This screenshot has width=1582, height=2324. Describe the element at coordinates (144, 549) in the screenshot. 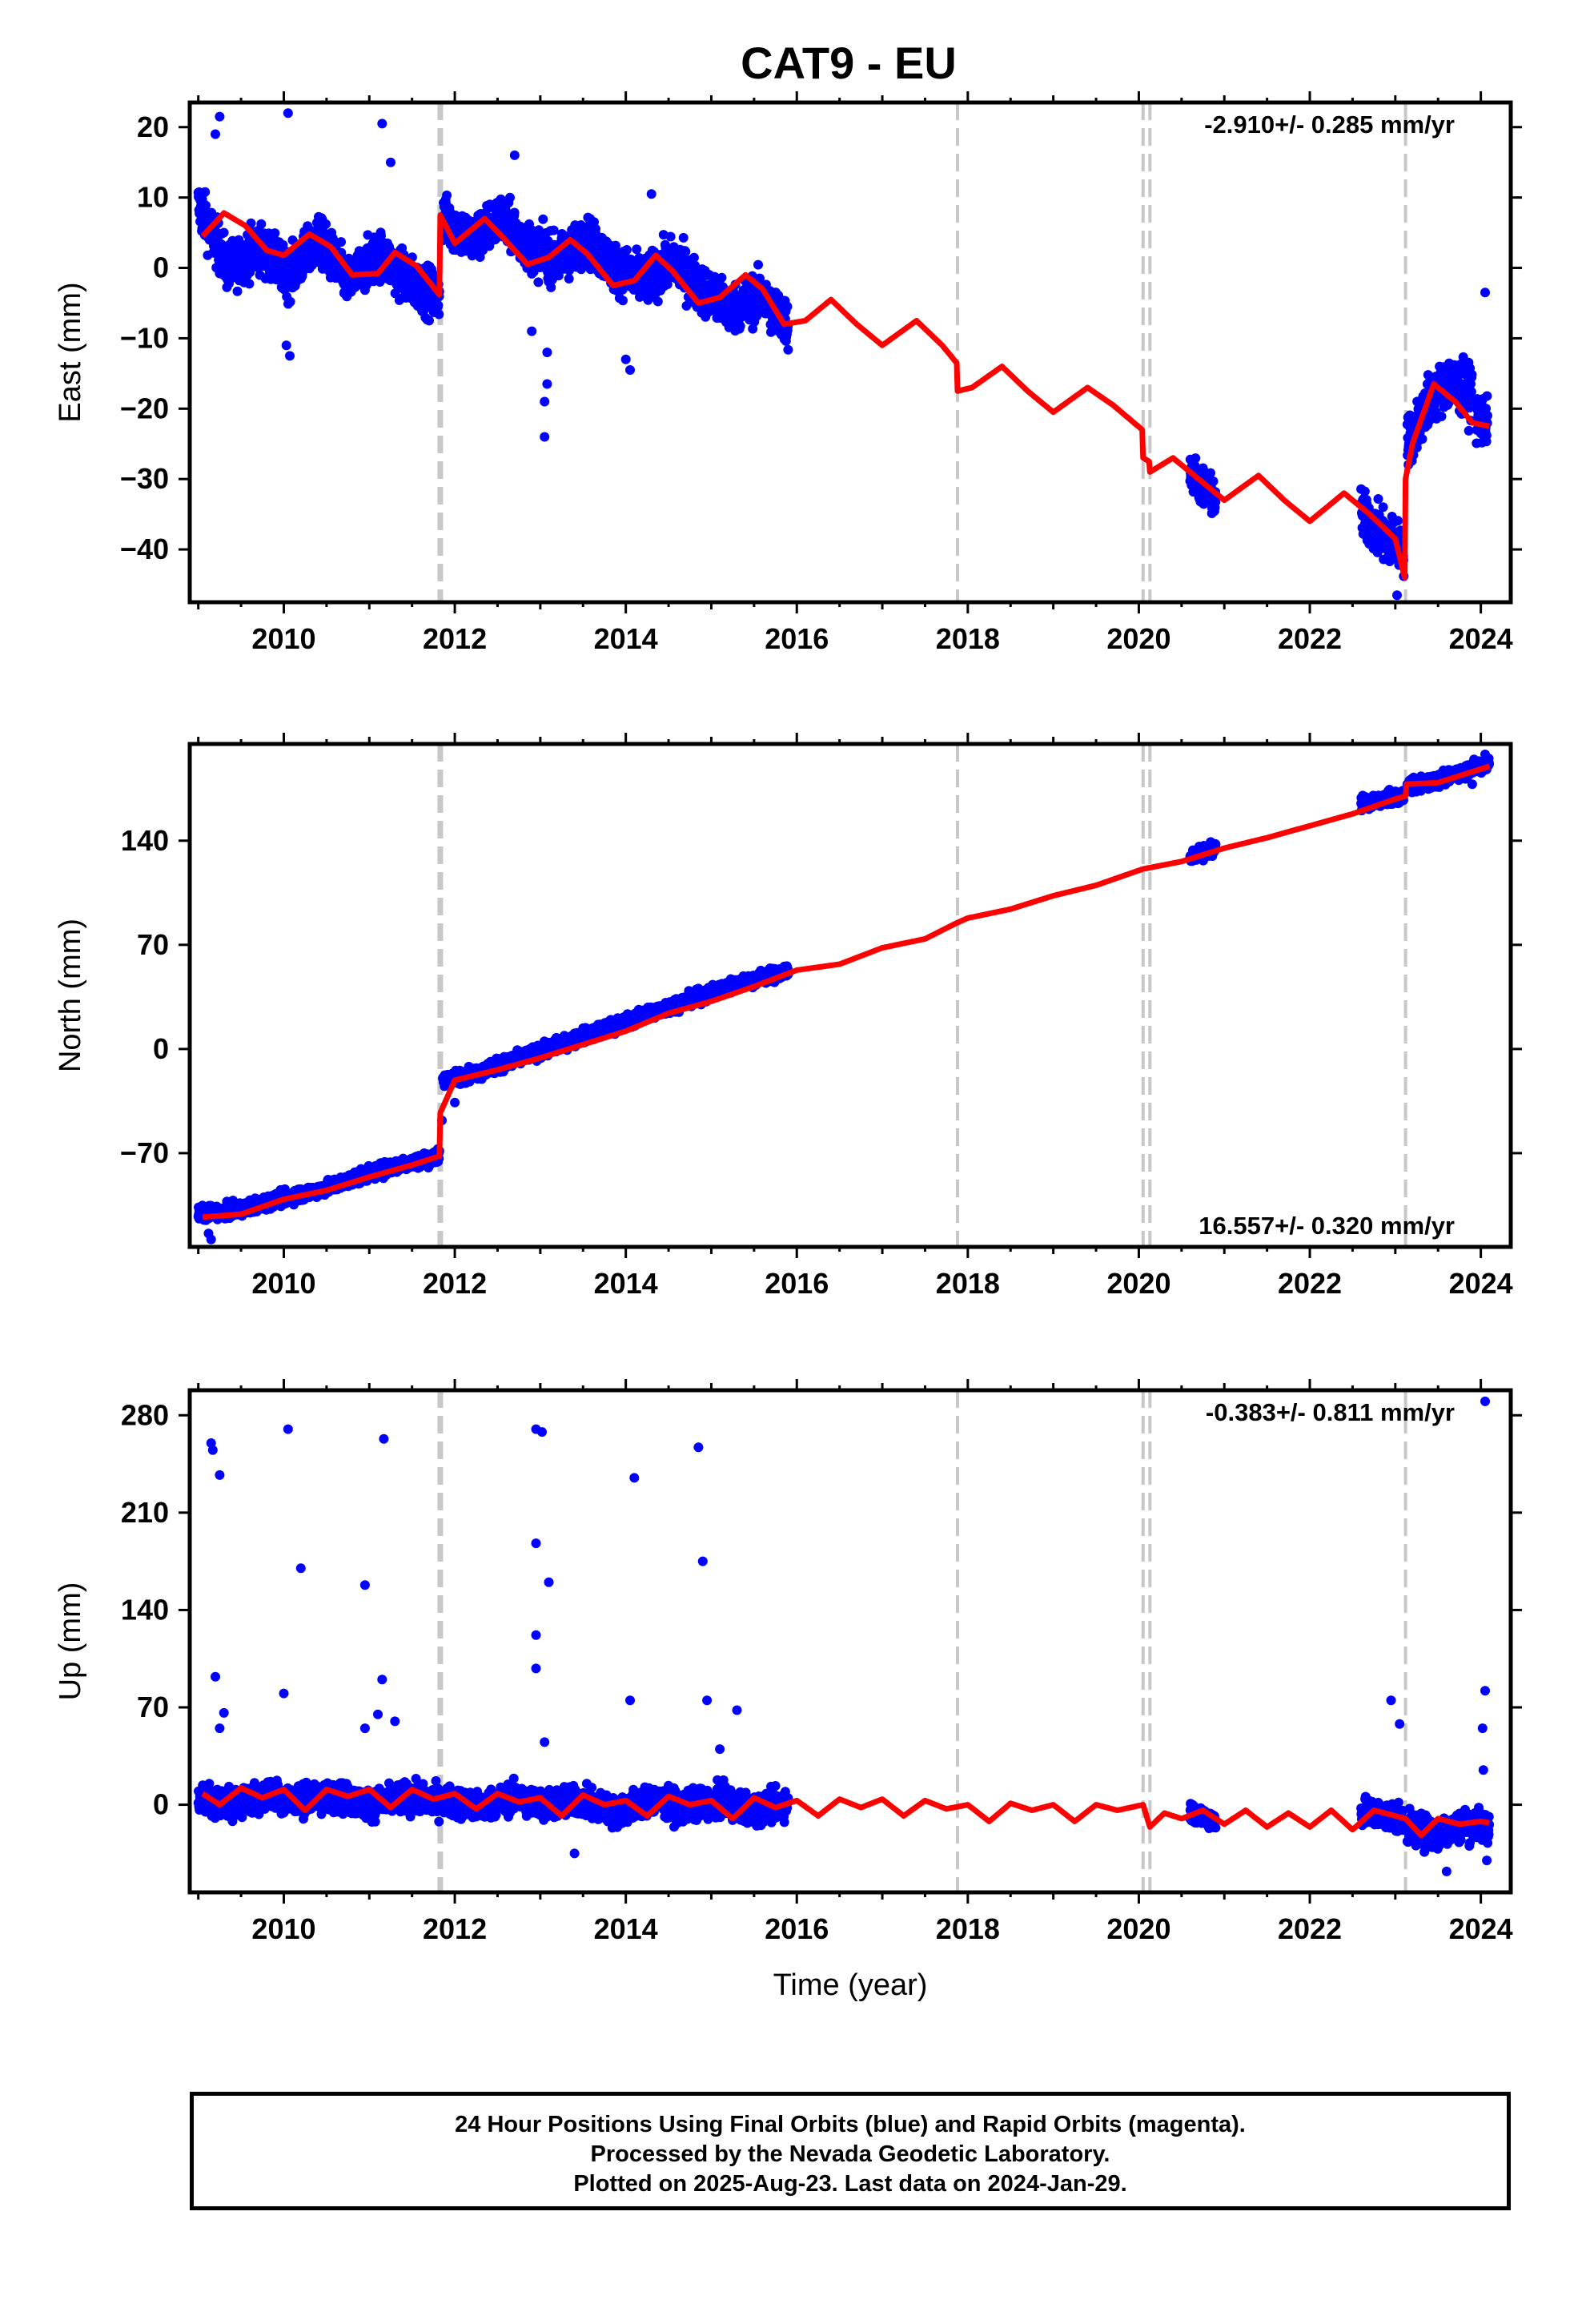

I see `y-tick-label: −40` at that location.